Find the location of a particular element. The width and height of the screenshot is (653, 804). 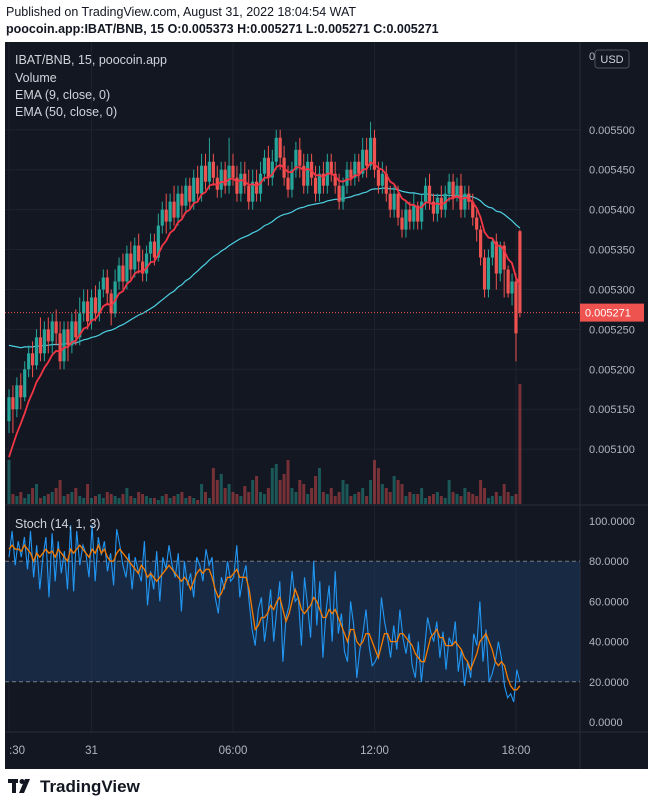

time-axis: :30 31 06:00 12:00 18:00 is located at coordinates (269, 751).